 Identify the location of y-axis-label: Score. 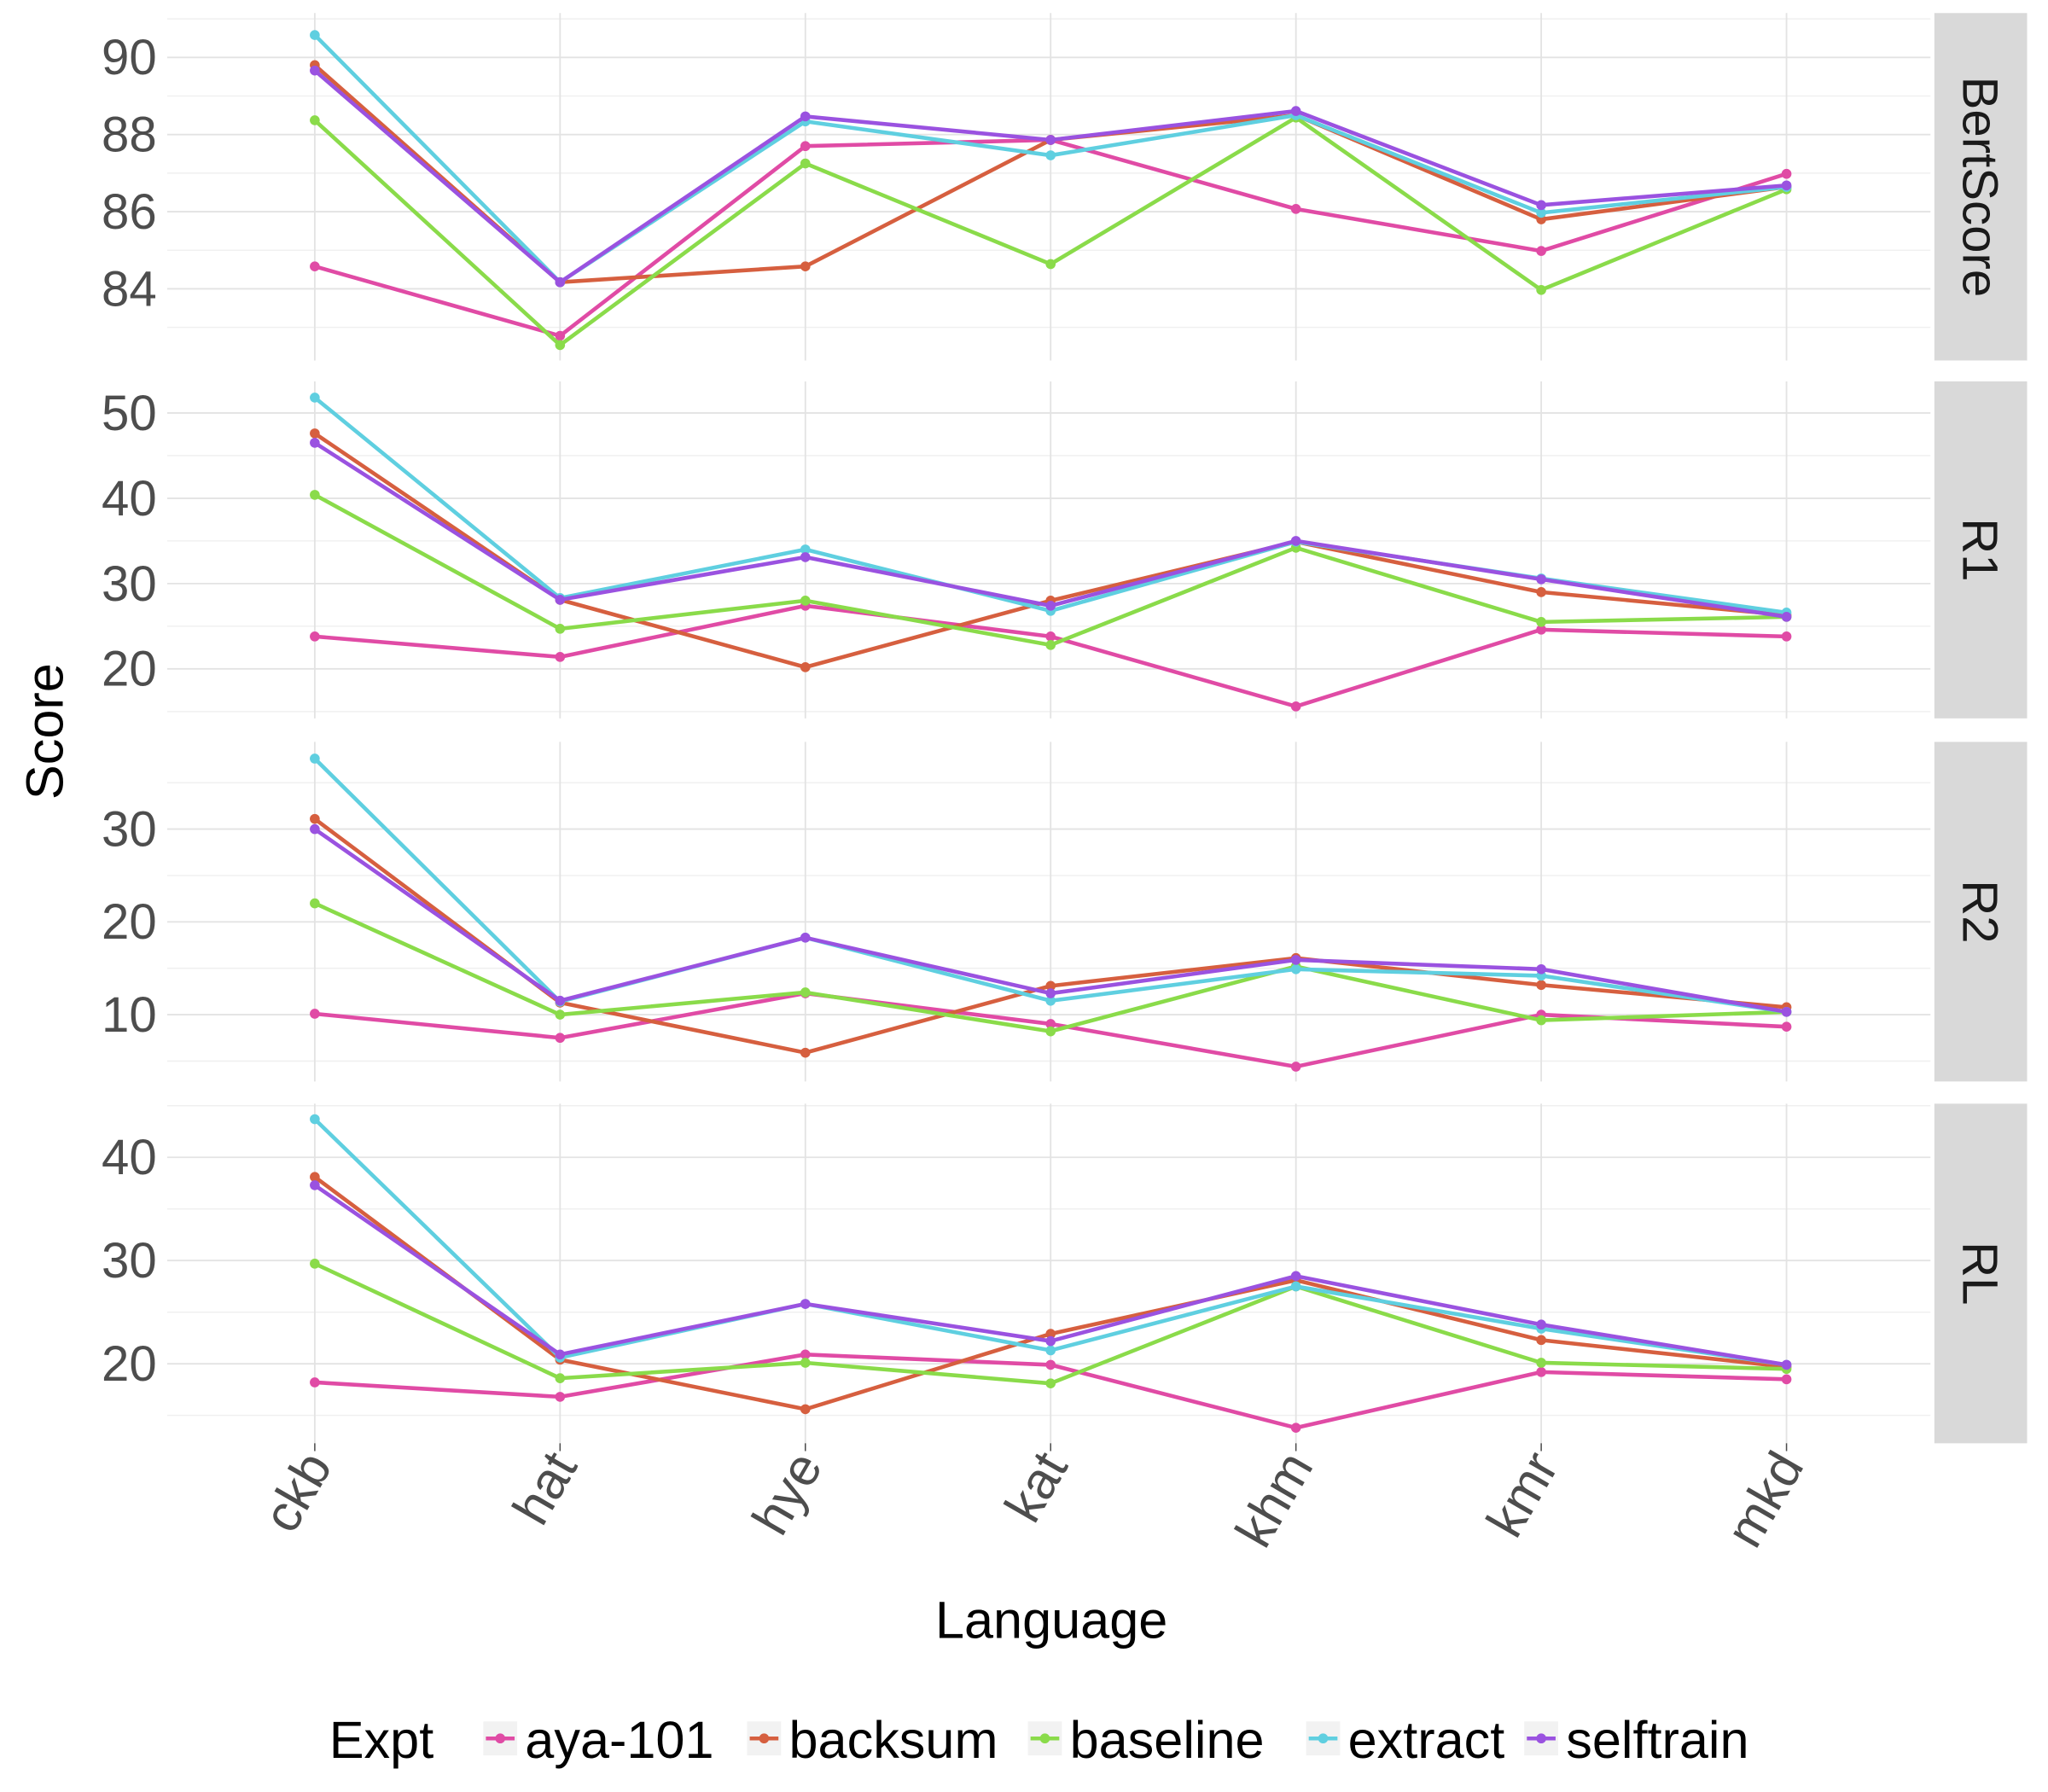
(44, 731).